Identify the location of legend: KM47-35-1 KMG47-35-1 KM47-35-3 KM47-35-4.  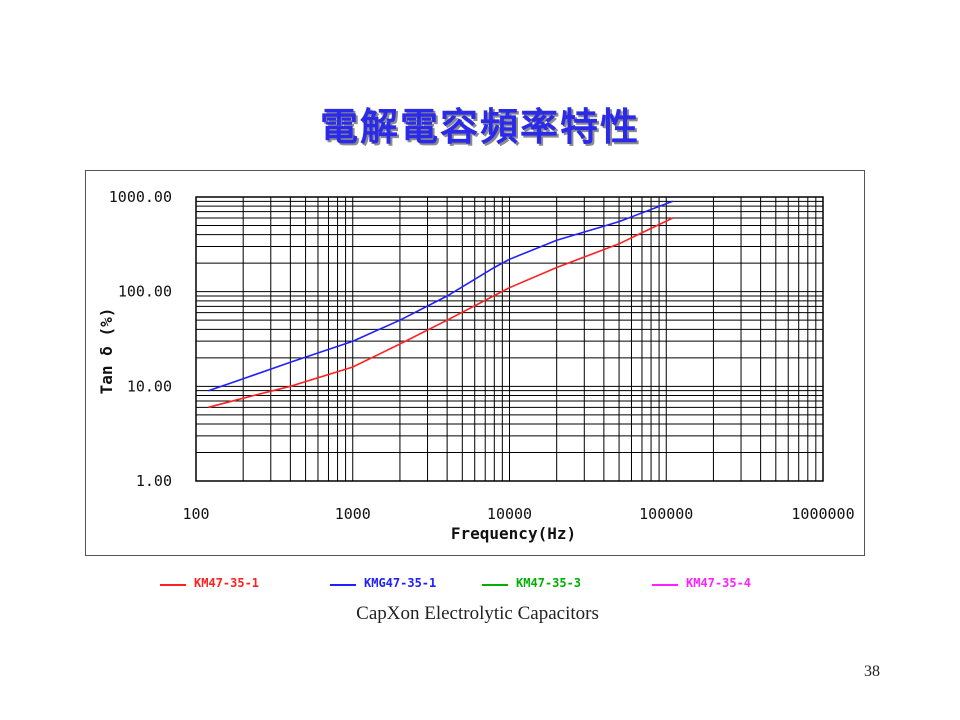
(480, 584).